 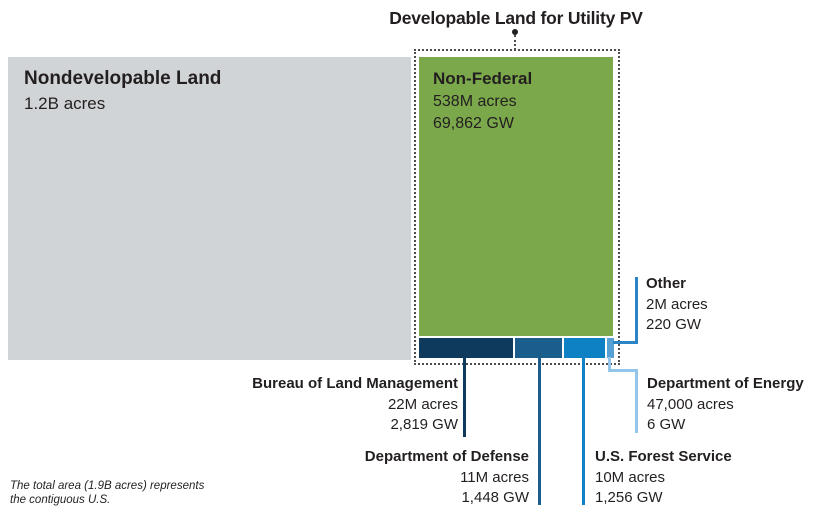 I want to click on footnote-line-1: The total area (1.9B acres) represents, so click(x=107, y=486).